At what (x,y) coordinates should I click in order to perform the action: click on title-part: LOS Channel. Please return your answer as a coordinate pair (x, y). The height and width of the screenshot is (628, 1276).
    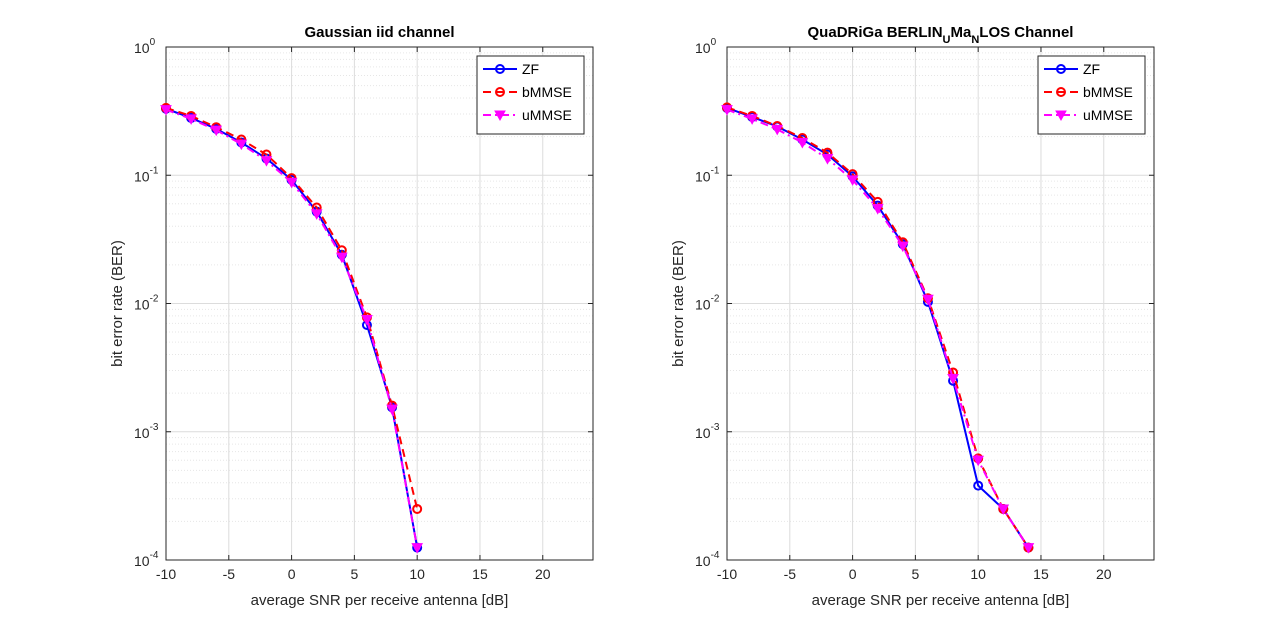
    Looking at the image, I should click on (1026, 32).